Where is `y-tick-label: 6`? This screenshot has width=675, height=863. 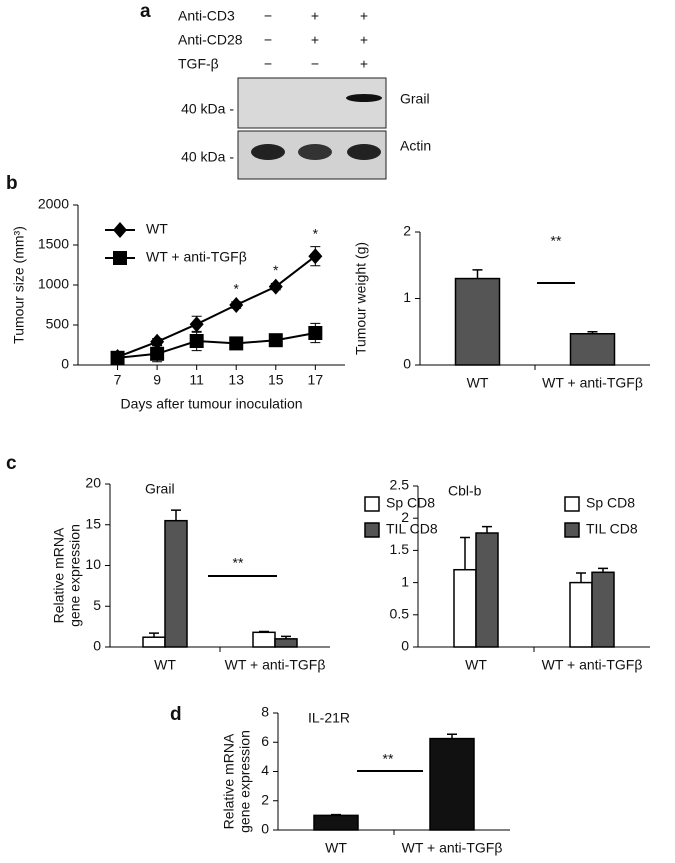 y-tick-label: 6 is located at coordinates (265, 741).